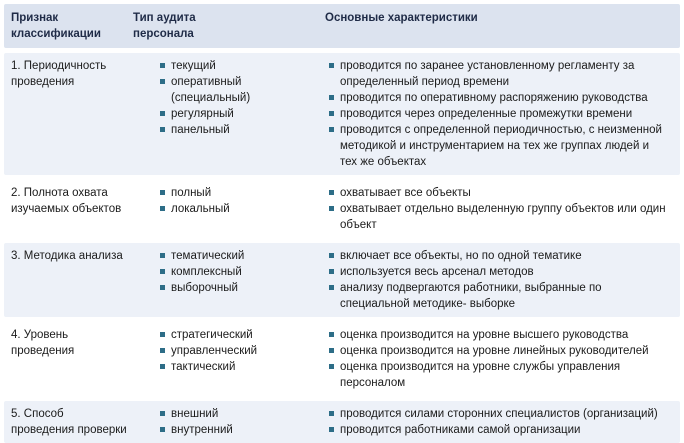 The image size is (684, 443). Describe the element at coordinates (240, 414) in the screenshot. I see `type-item: внешний` at that location.